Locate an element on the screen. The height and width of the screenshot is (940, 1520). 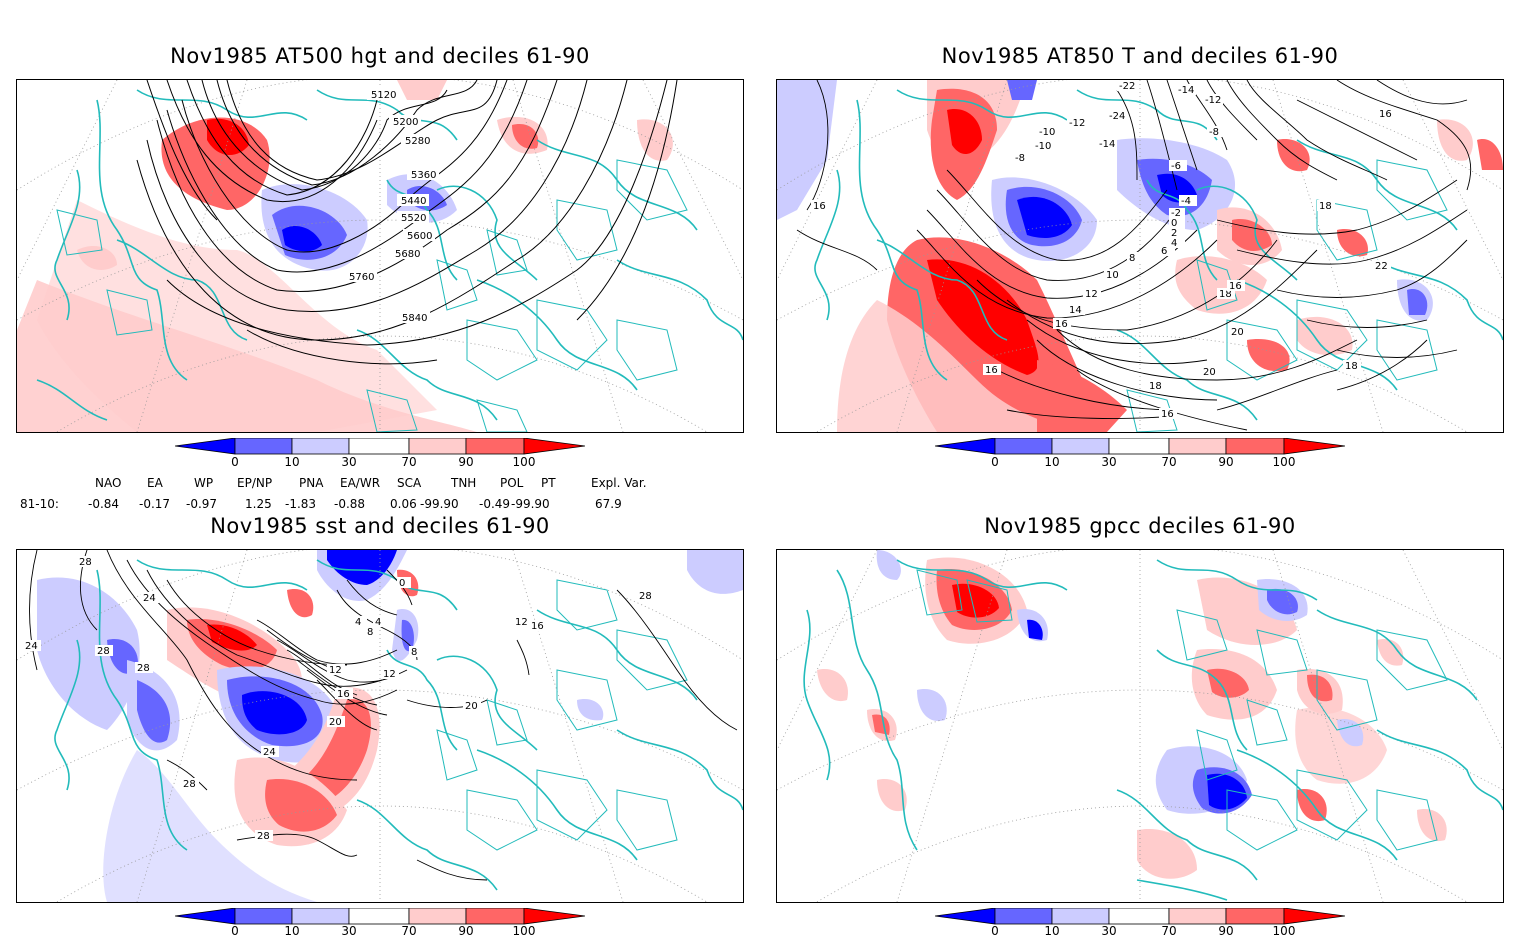
p2-contour-label: -6 is located at coordinates (1176, 166).